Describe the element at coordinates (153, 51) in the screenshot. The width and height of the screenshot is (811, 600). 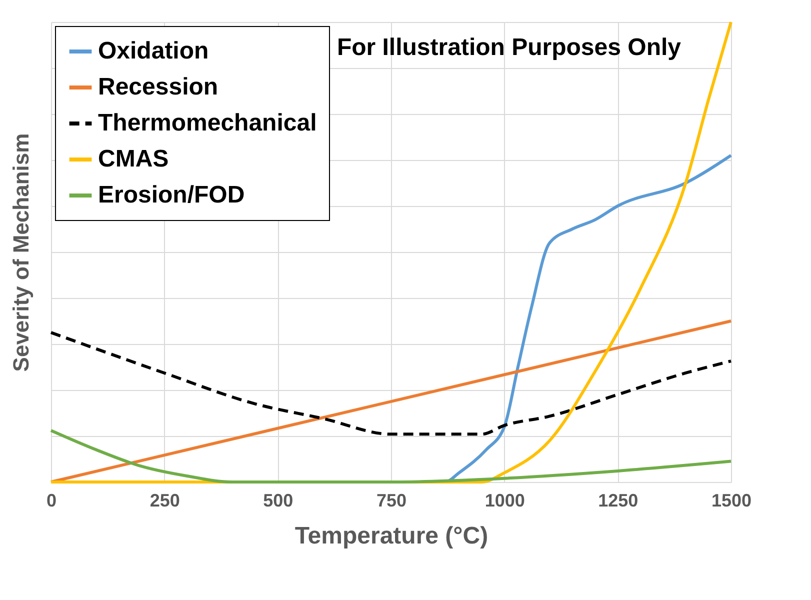
I see `legend-label: Oxidation` at that location.